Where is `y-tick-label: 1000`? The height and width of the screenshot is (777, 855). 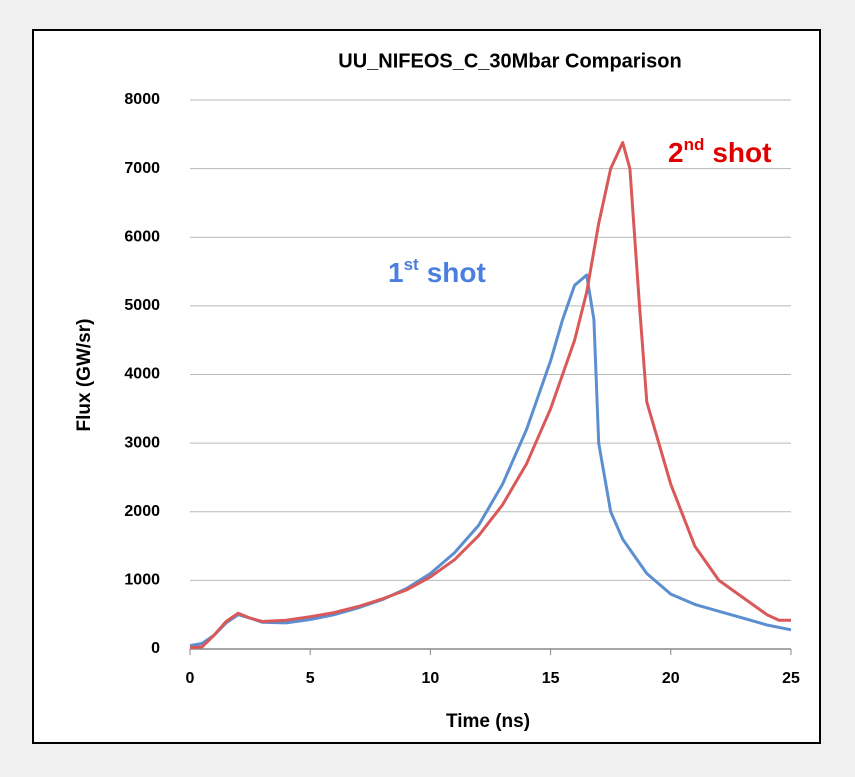 y-tick-label: 1000 is located at coordinates (142, 580).